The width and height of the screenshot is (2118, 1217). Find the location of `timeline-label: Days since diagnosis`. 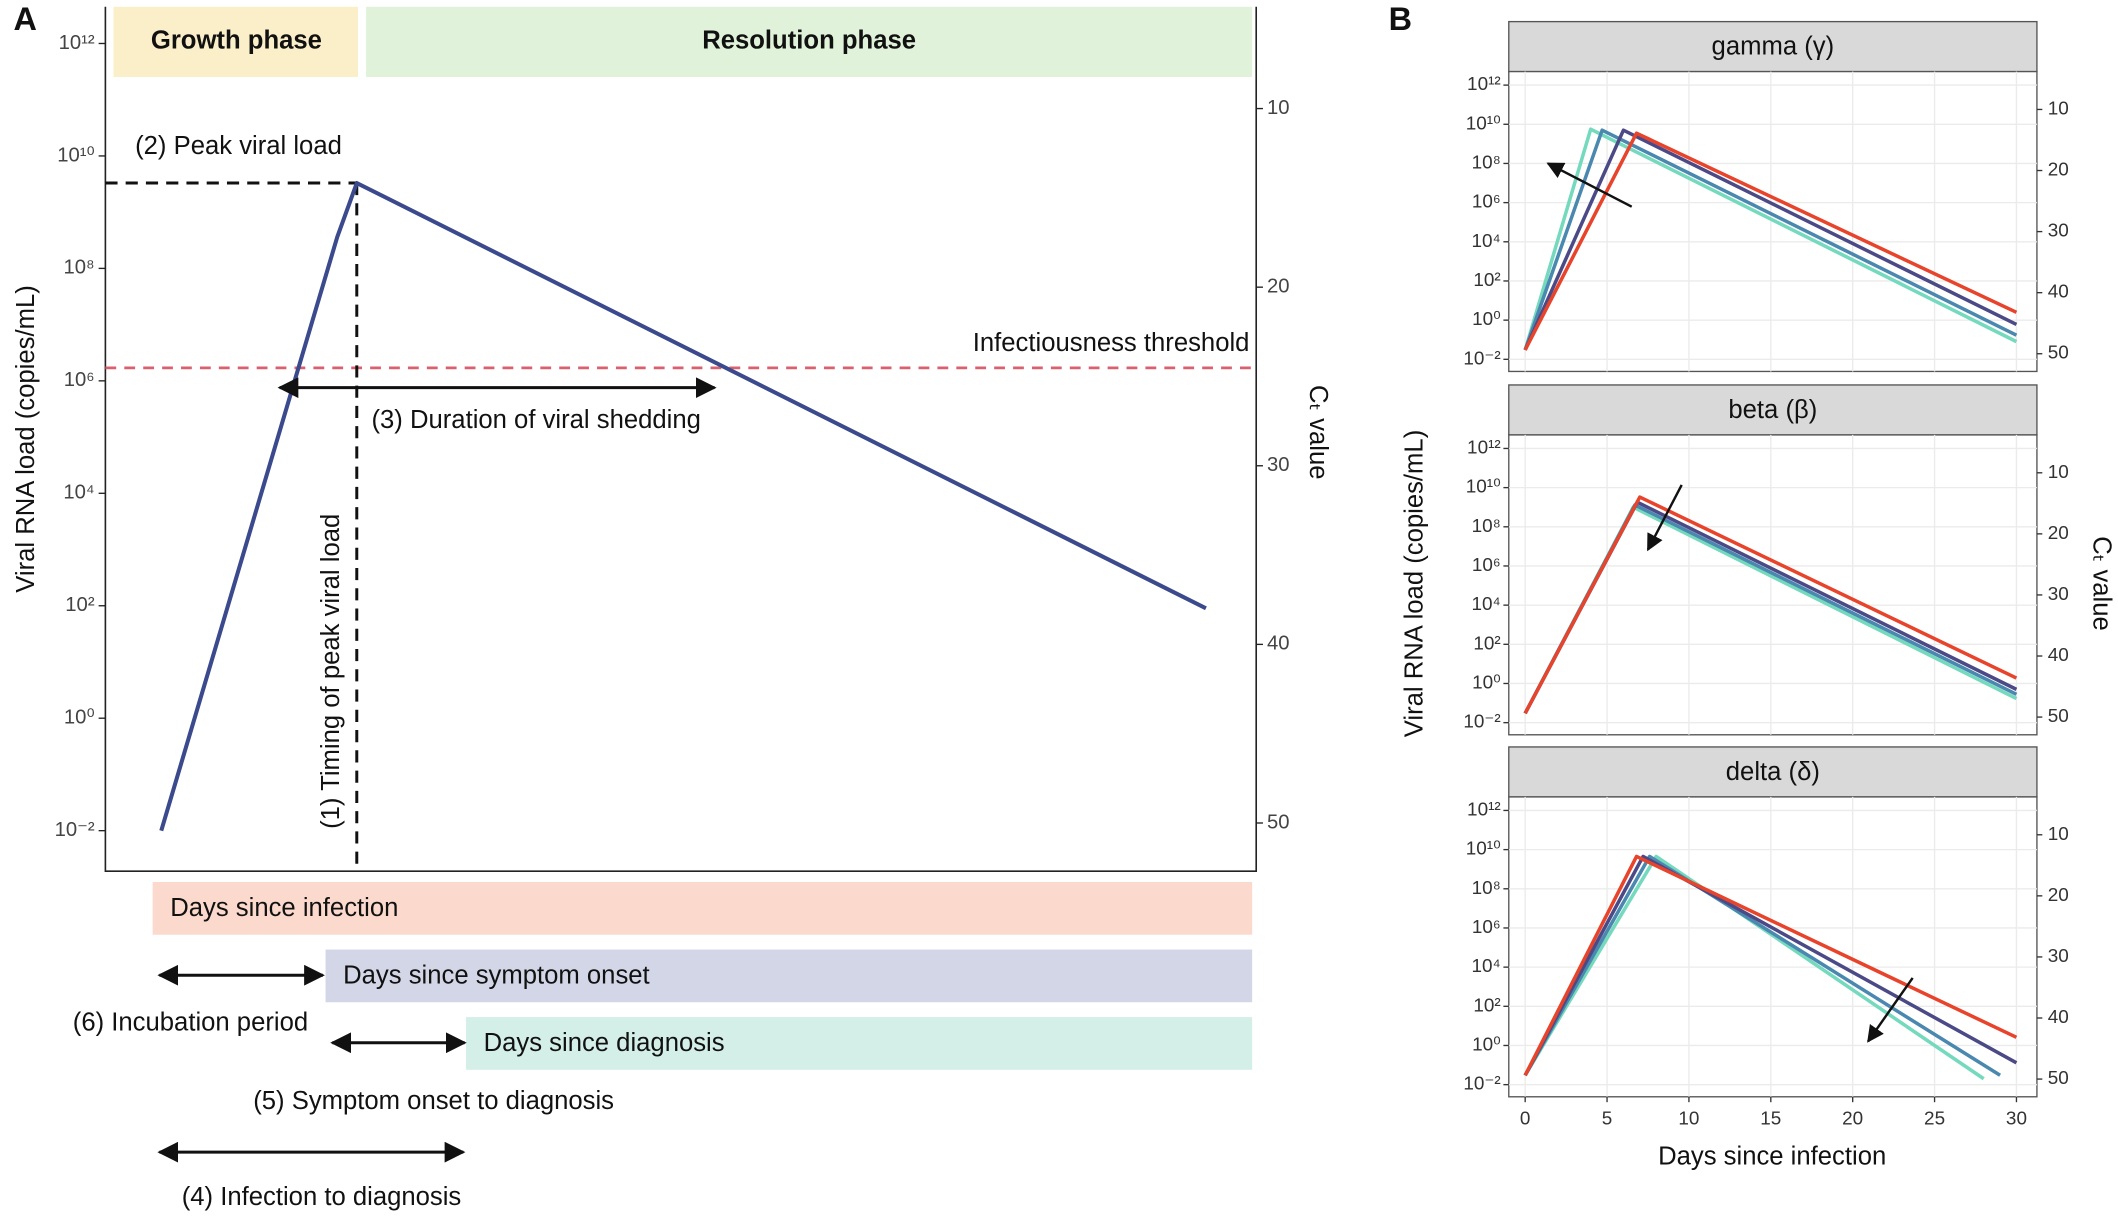

timeline-label: Days since diagnosis is located at coordinates (604, 1043).